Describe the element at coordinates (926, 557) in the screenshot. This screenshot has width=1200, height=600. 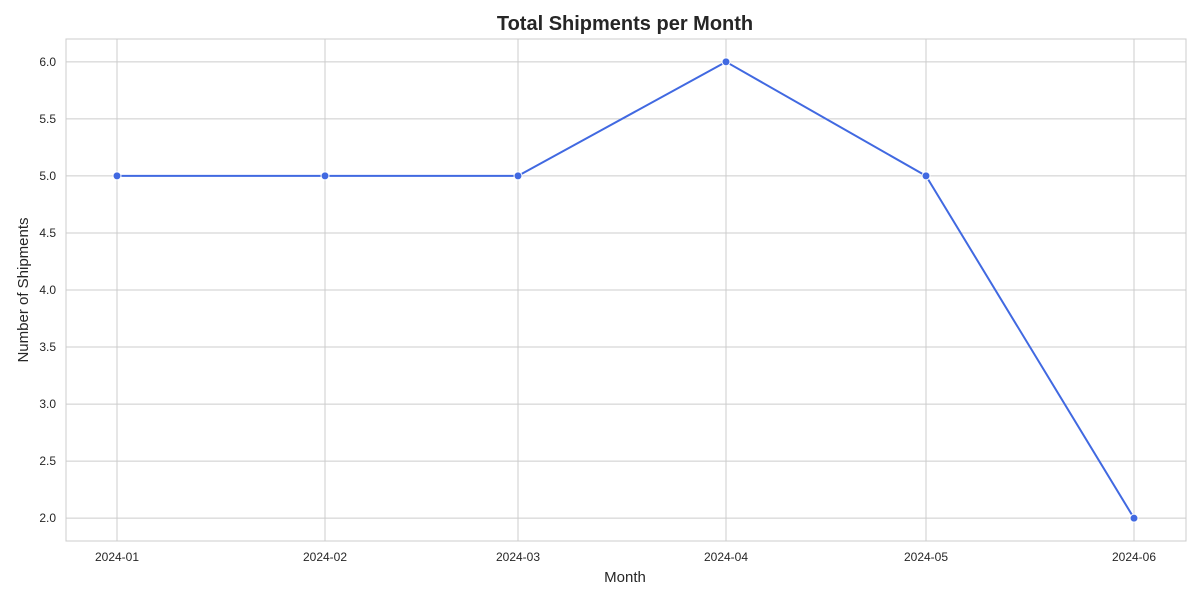
I see `x-tick-label: 2024-05` at that location.